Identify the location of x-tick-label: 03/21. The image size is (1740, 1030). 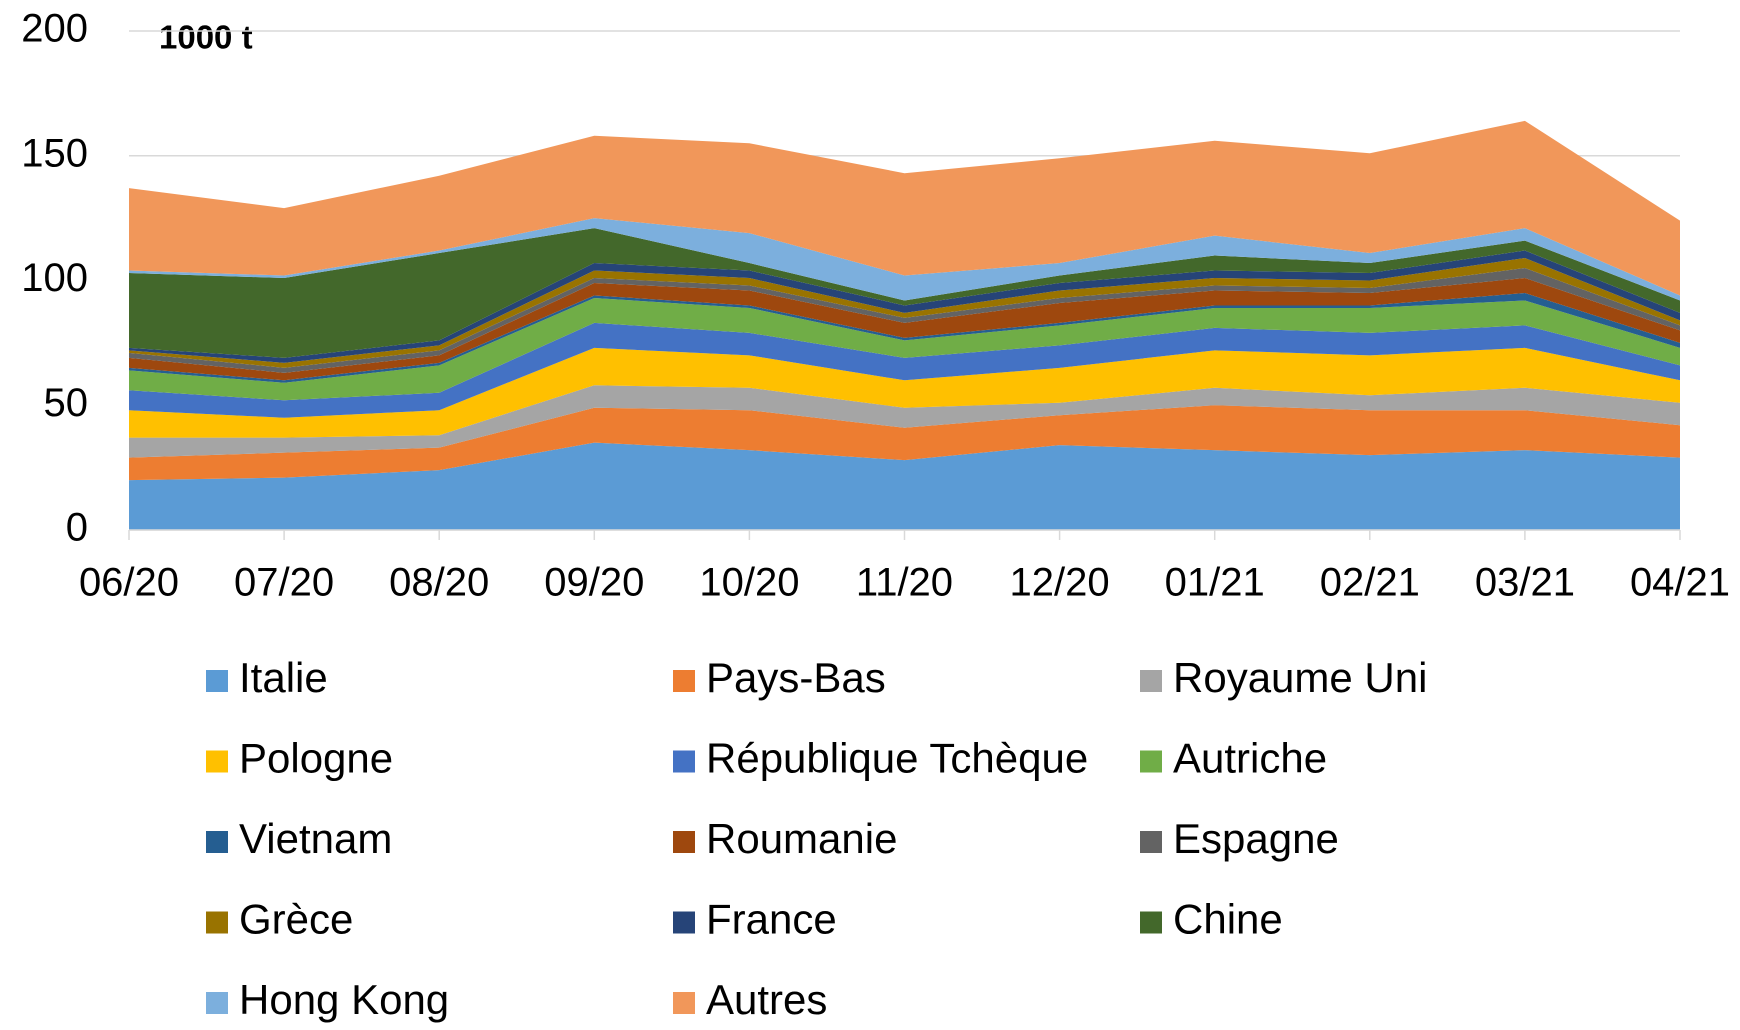
(1525, 583).